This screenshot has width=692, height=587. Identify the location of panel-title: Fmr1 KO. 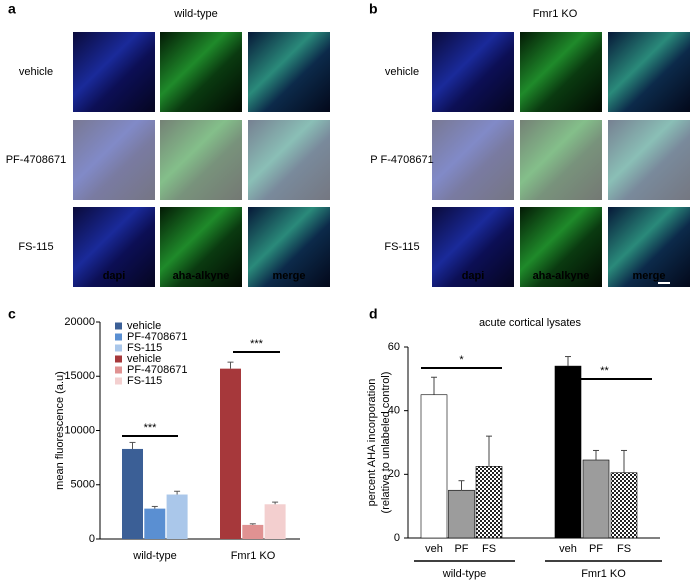
(555, 14).